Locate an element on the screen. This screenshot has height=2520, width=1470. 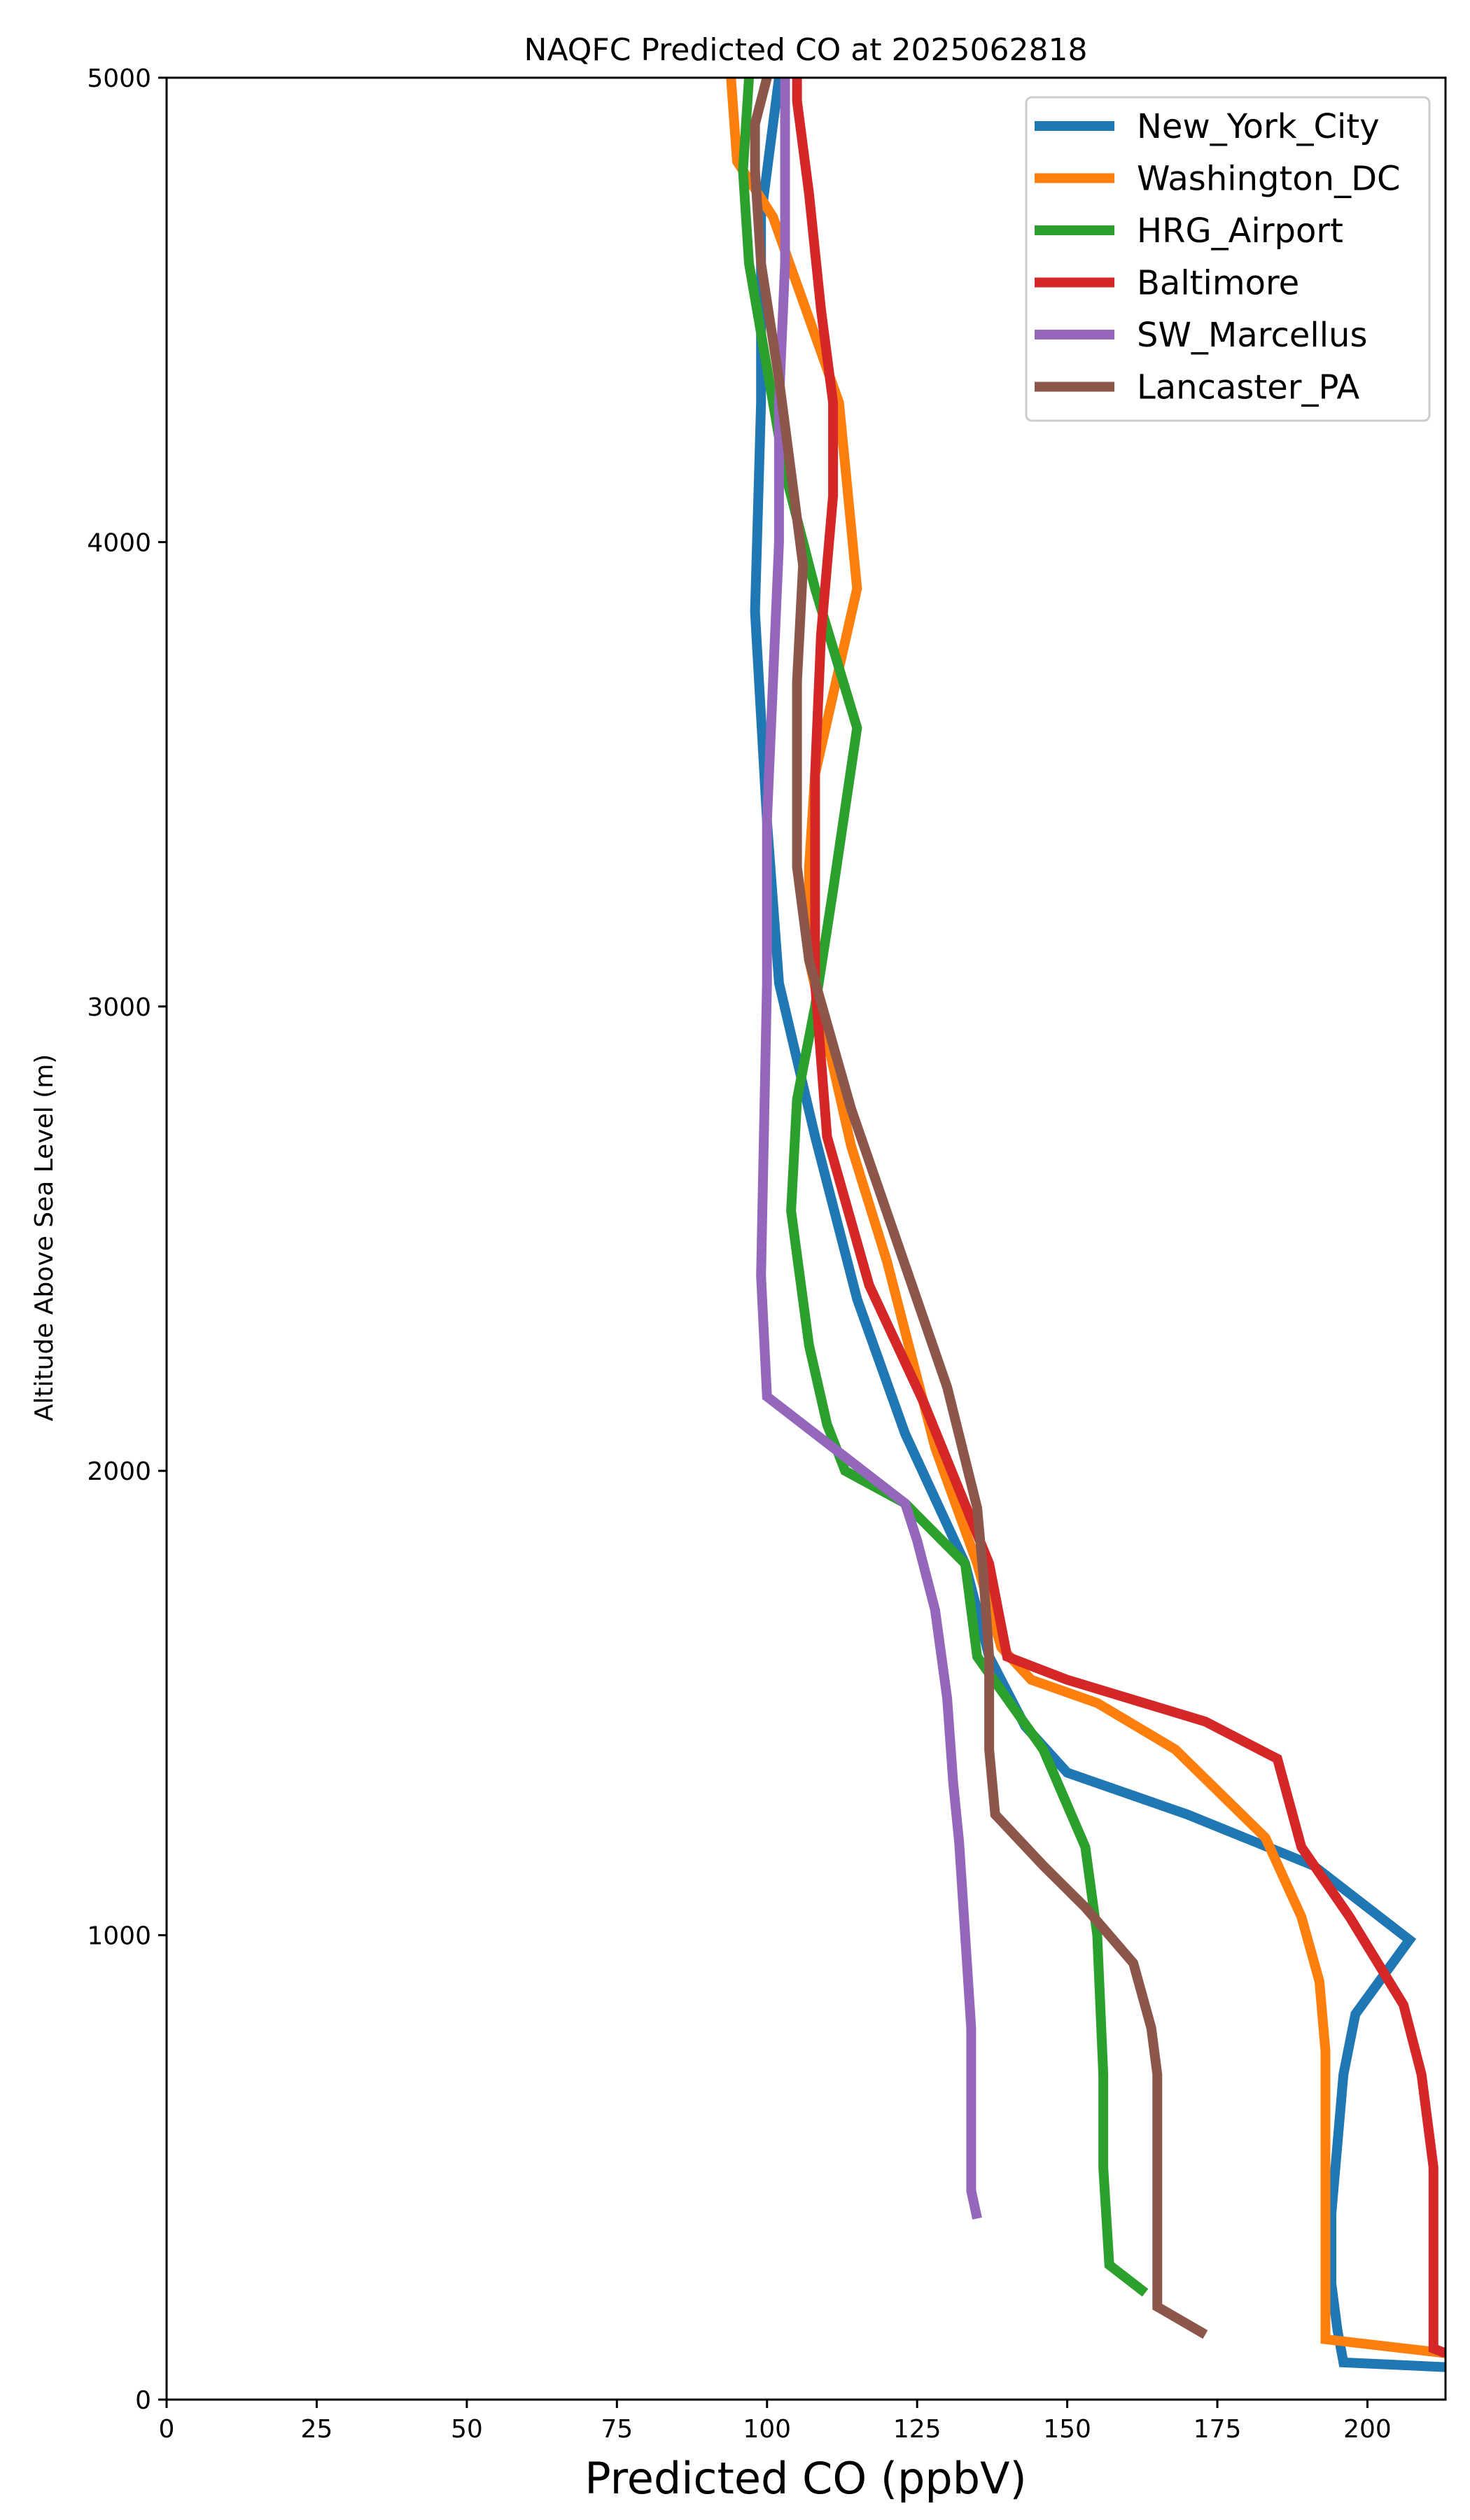
x-tick-label: 50 is located at coordinates (467, 2429).